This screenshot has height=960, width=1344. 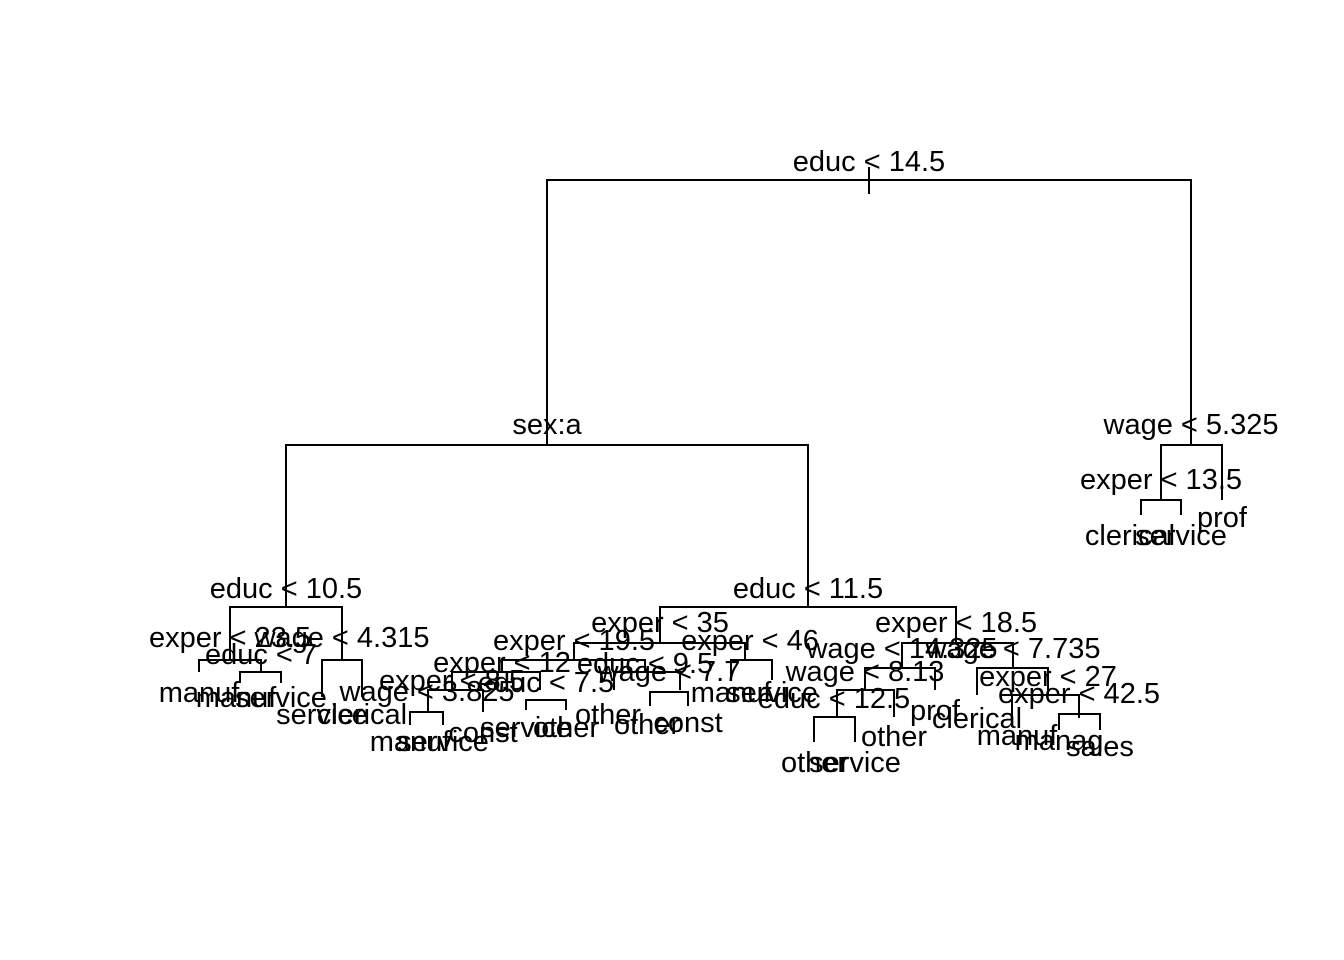 What do you see at coordinates (574, 641) in the screenshot?
I see `node-label: exper < 19.5` at bounding box center [574, 641].